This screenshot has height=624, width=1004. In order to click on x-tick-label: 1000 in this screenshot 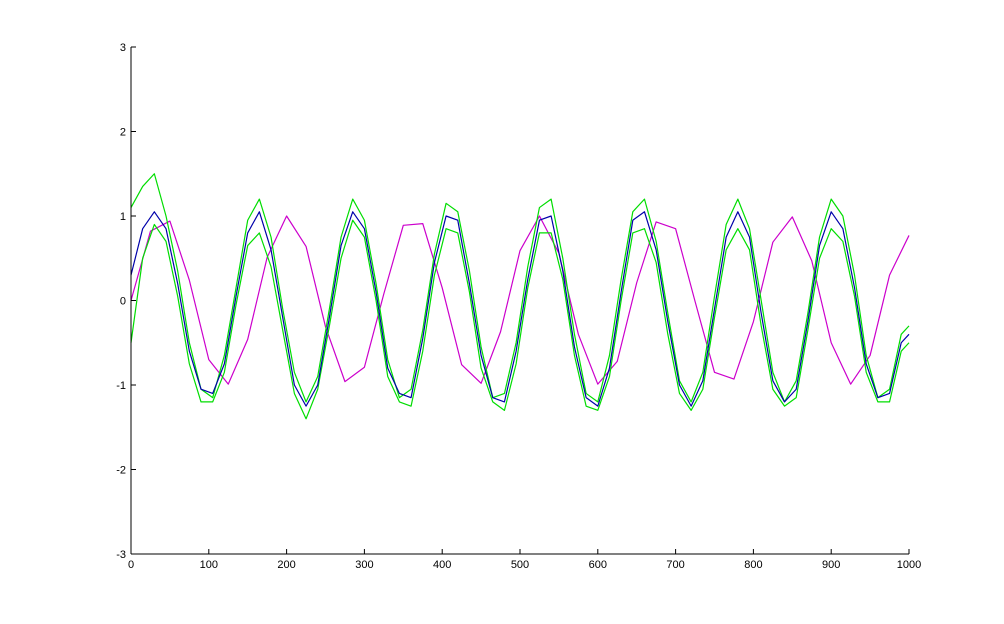, I will do `click(909, 565)`.